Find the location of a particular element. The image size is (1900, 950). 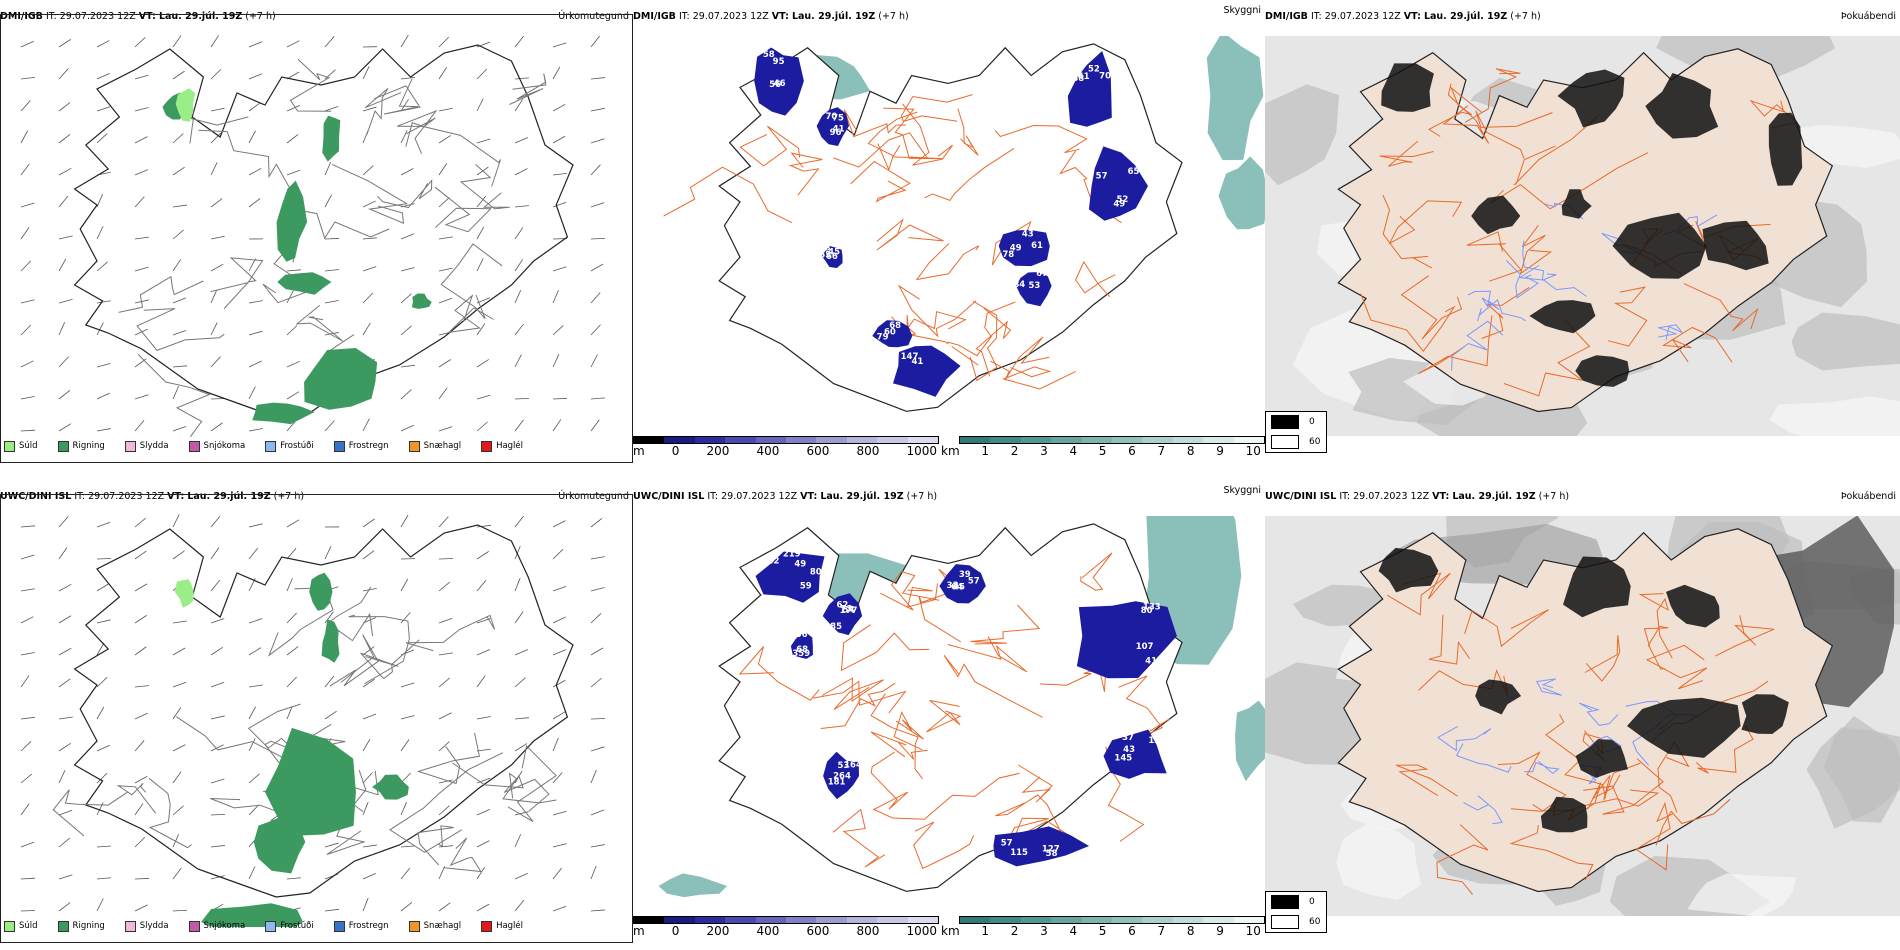

panel-title: Skyggni is located at coordinates (1242, 490).